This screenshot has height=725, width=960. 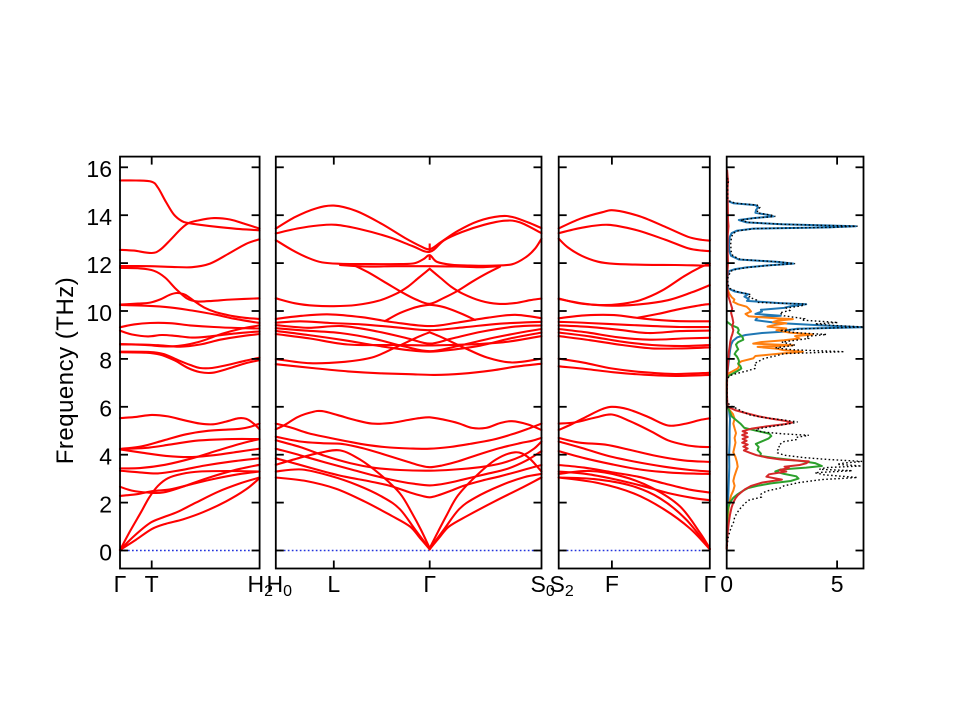 What do you see at coordinates (612, 584) in the screenshot?
I see `svg-text: F` at bounding box center [612, 584].